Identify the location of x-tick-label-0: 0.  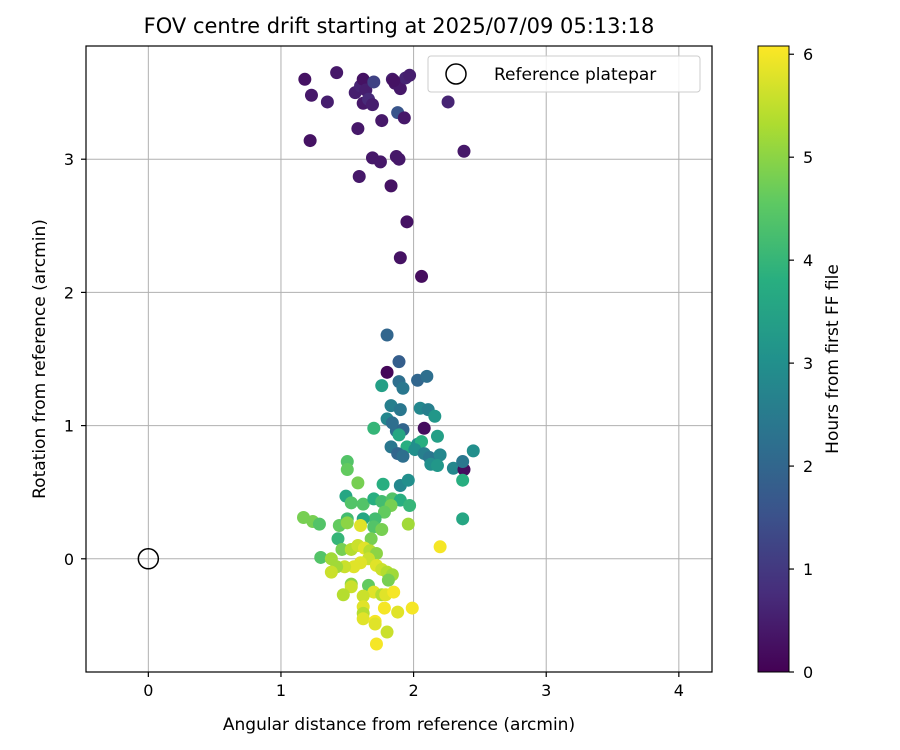
(148, 690).